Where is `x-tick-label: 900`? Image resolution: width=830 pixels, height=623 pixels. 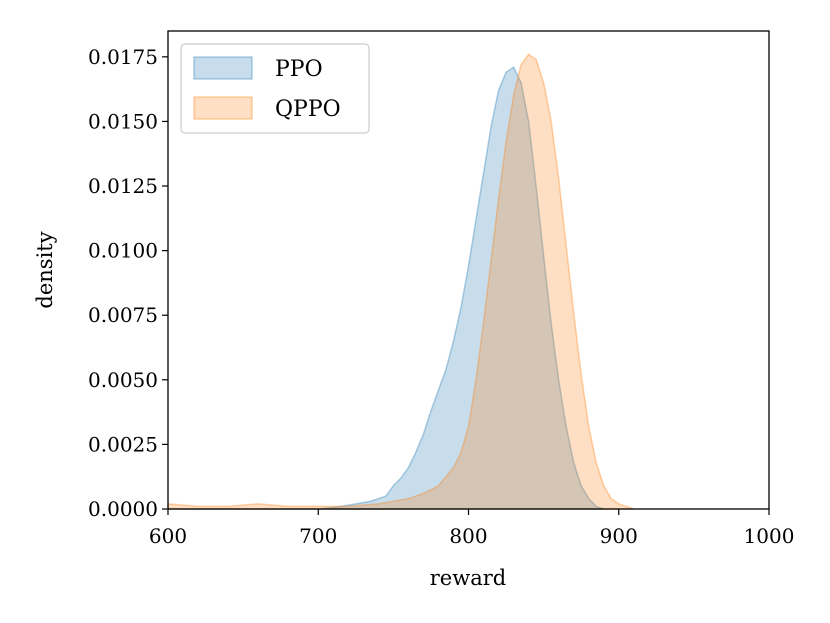
x-tick-label: 900 is located at coordinates (619, 536).